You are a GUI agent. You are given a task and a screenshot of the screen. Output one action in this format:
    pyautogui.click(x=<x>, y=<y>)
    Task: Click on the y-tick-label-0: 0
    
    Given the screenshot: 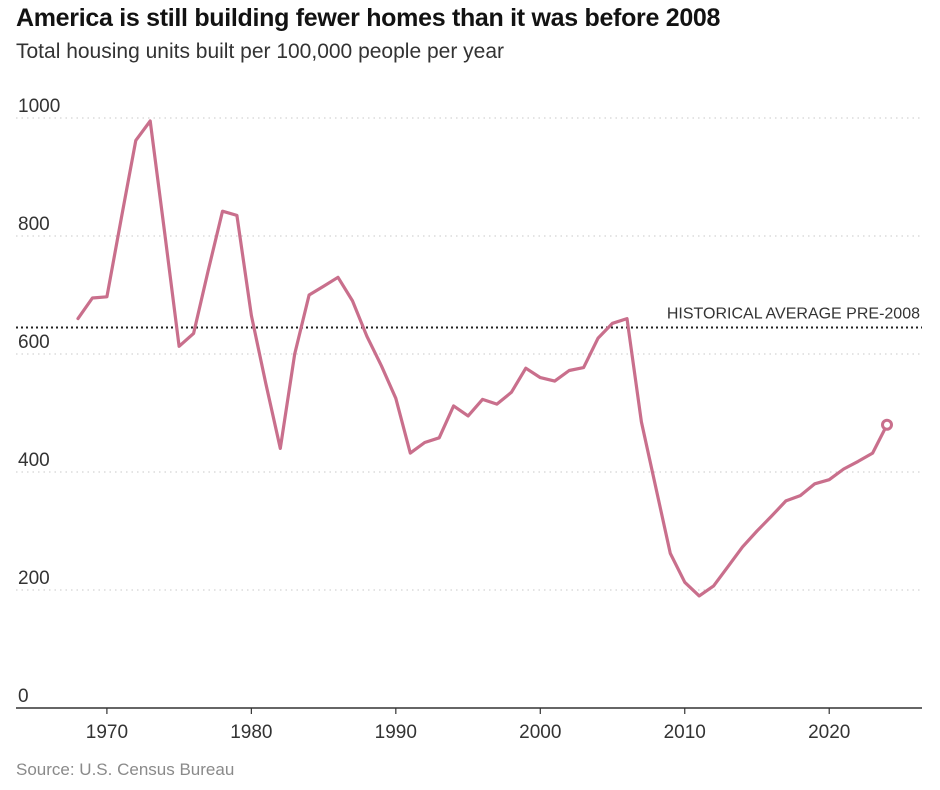 What is the action you would take?
    pyautogui.click(x=23, y=696)
    